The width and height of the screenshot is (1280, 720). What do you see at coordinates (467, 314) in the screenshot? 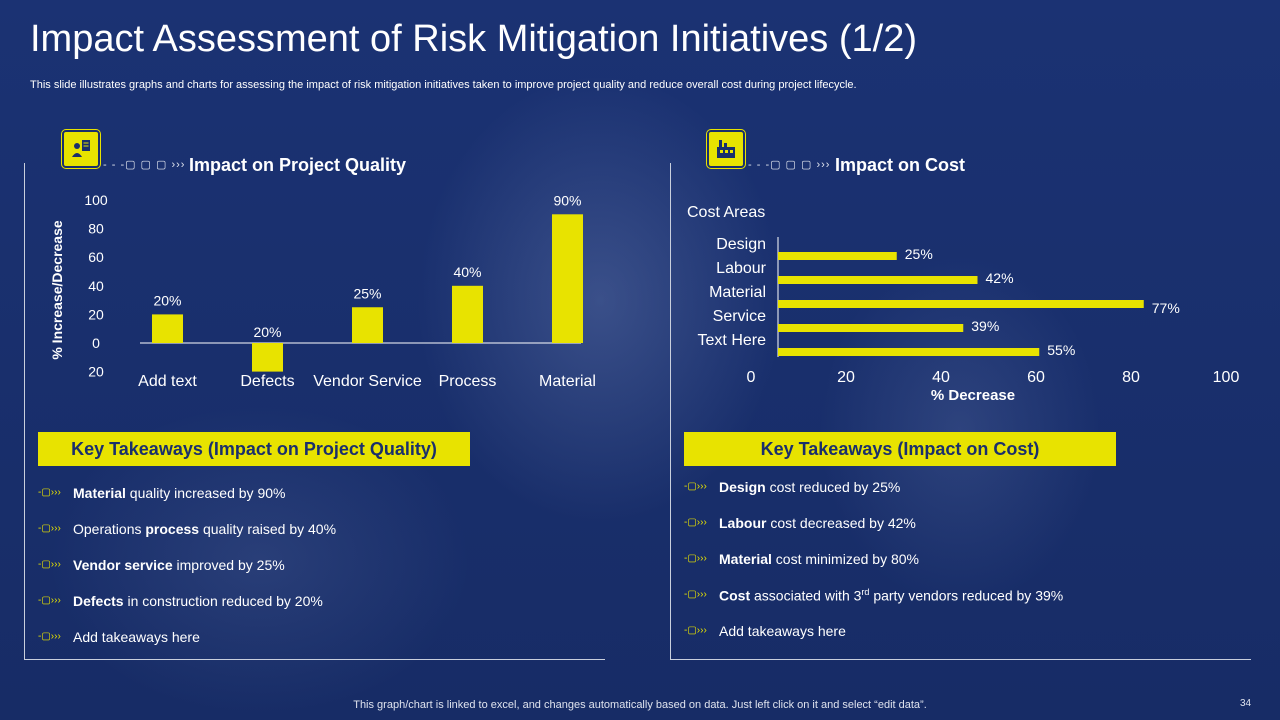
I see `bar-process` at bounding box center [467, 314].